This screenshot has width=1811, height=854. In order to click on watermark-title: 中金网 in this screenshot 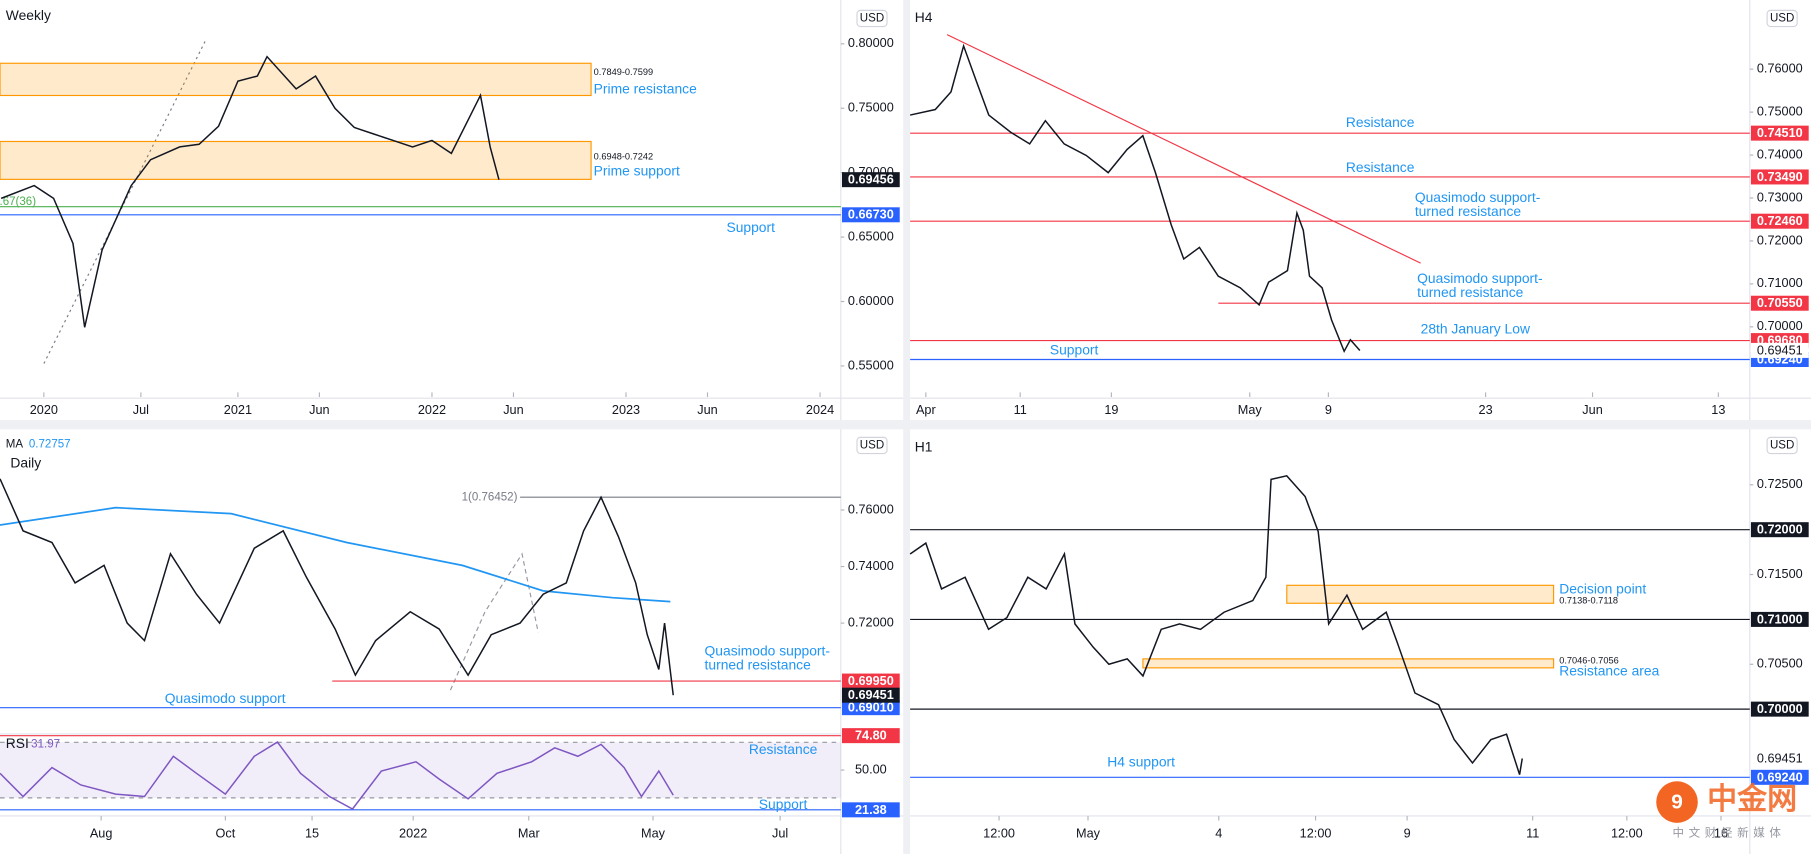, I will do `click(1752, 799)`.